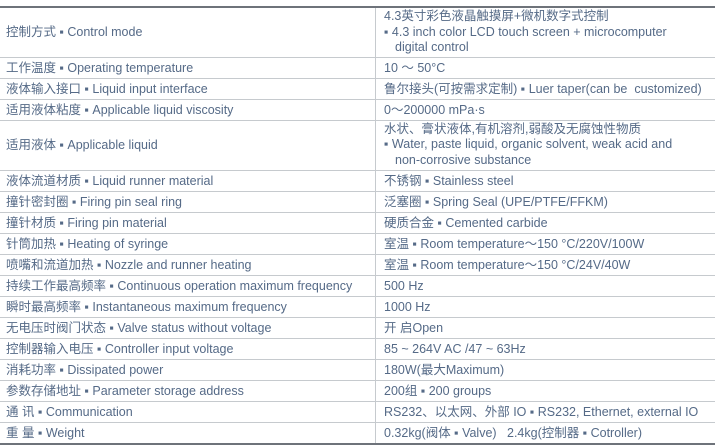 This screenshot has width=715, height=445. Describe the element at coordinates (110, 180) in the screenshot. I see `spec-label-runner-material: 液体流道材质 ▪ Liquid runner material` at that location.